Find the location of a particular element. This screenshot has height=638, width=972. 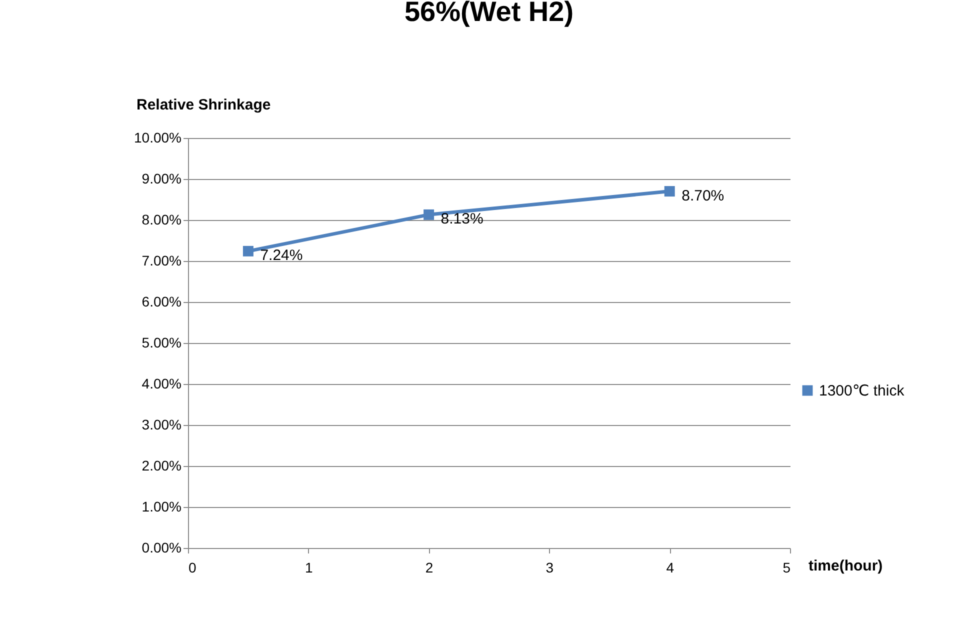

y-tick-label: 9.00% is located at coordinates (162, 178).